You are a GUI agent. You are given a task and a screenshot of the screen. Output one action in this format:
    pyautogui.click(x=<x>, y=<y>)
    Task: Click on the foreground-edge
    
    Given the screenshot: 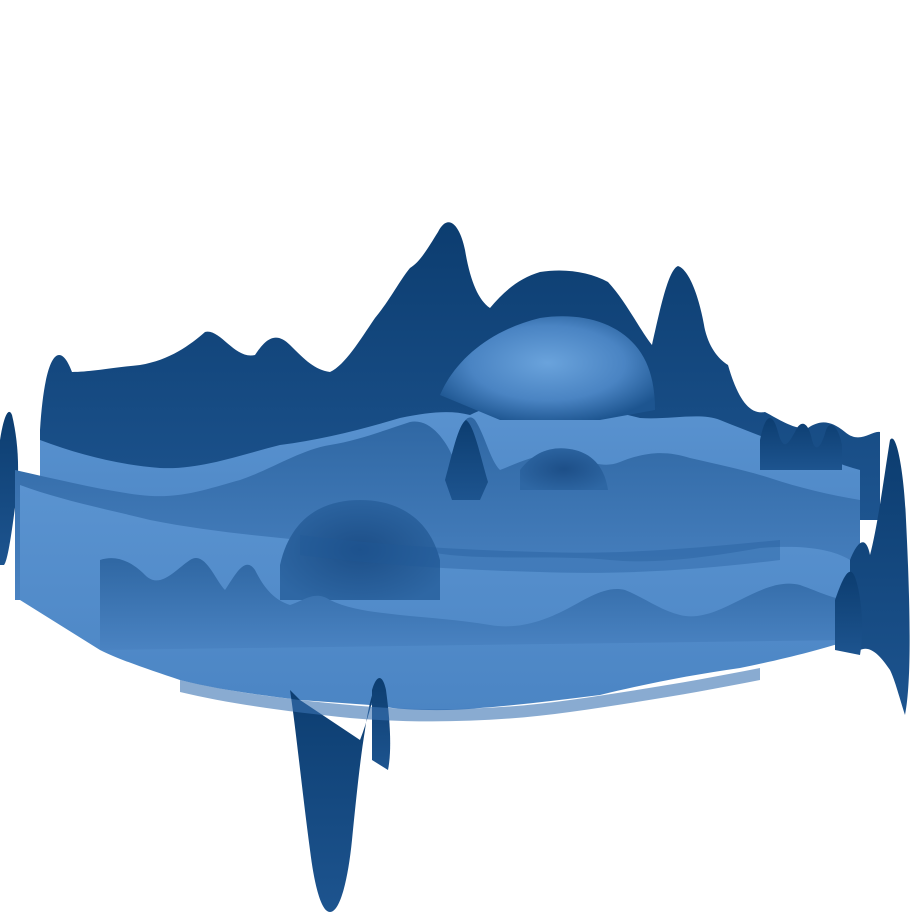 What is the action you would take?
    pyautogui.click(x=470, y=695)
    